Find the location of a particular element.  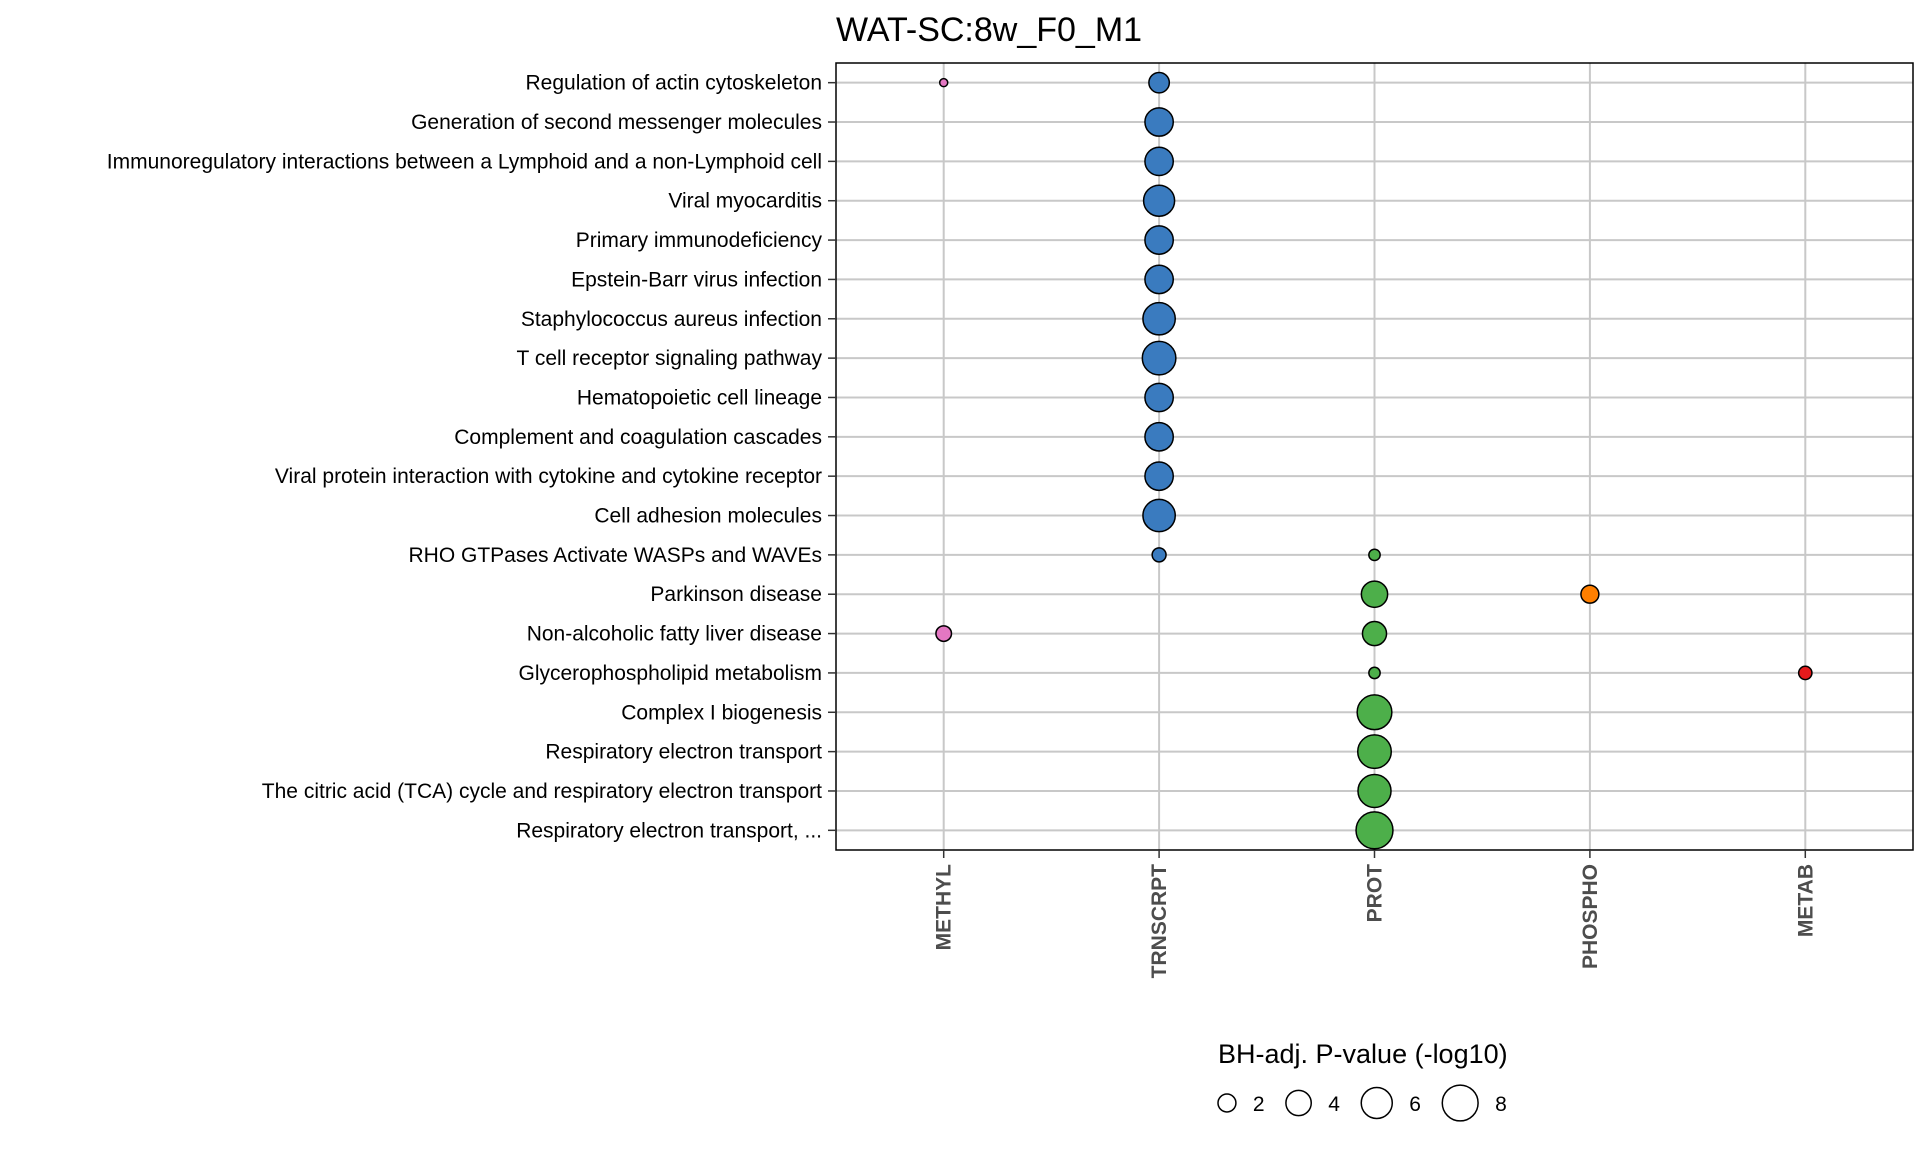

y-tick-label: Respiratory electron transport is located at coordinates (683, 752).